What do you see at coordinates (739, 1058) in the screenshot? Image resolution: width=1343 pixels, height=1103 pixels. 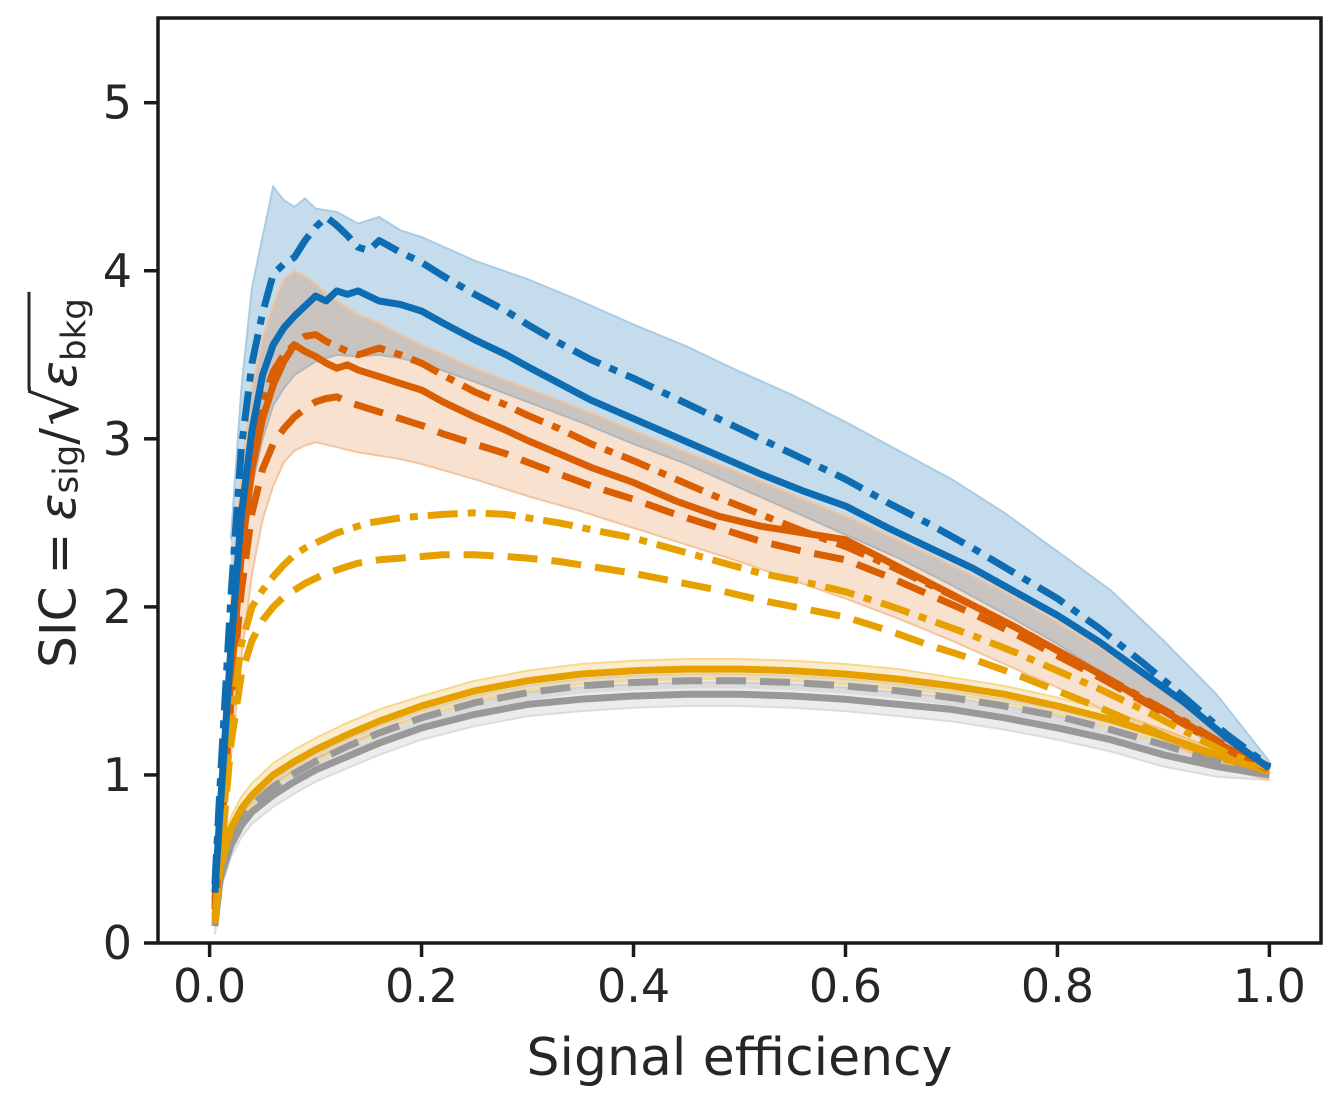 I see `x-axis-label: Signal efficiency` at bounding box center [739, 1058].